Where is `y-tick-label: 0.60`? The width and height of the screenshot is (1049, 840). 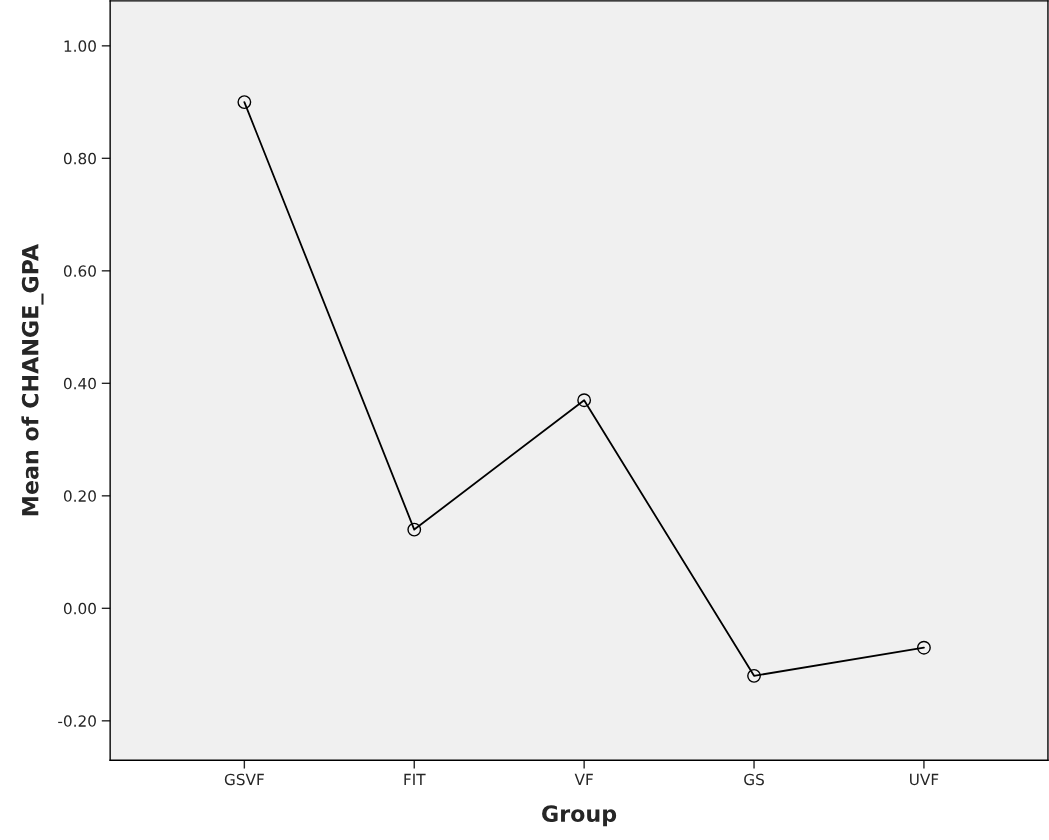
y-tick-label: 0.60 is located at coordinates (79, 271).